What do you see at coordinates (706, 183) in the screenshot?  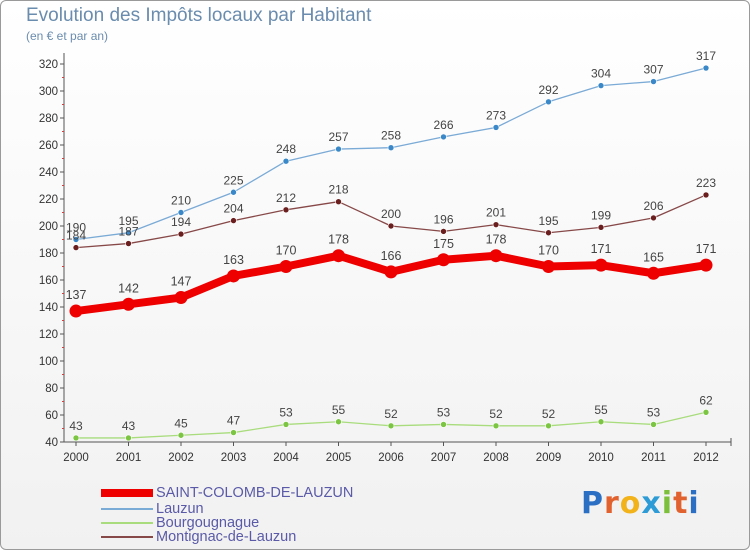 I see `data-label-3: 223` at bounding box center [706, 183].